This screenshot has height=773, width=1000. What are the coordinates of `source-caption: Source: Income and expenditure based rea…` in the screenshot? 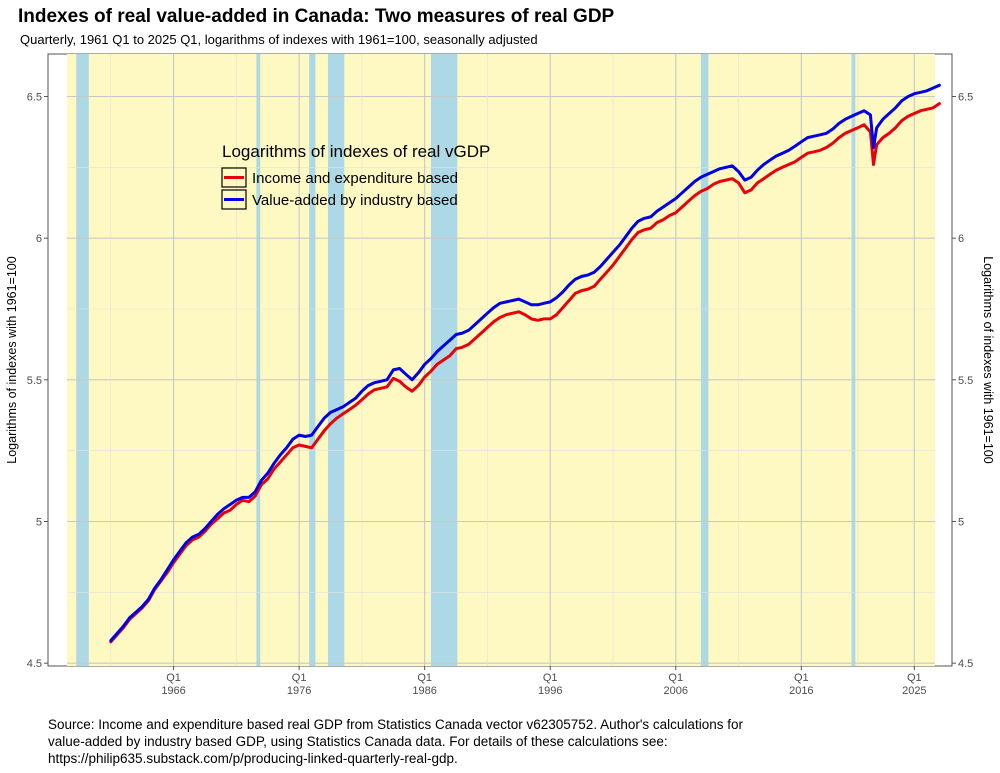 It's located at (498, 741).